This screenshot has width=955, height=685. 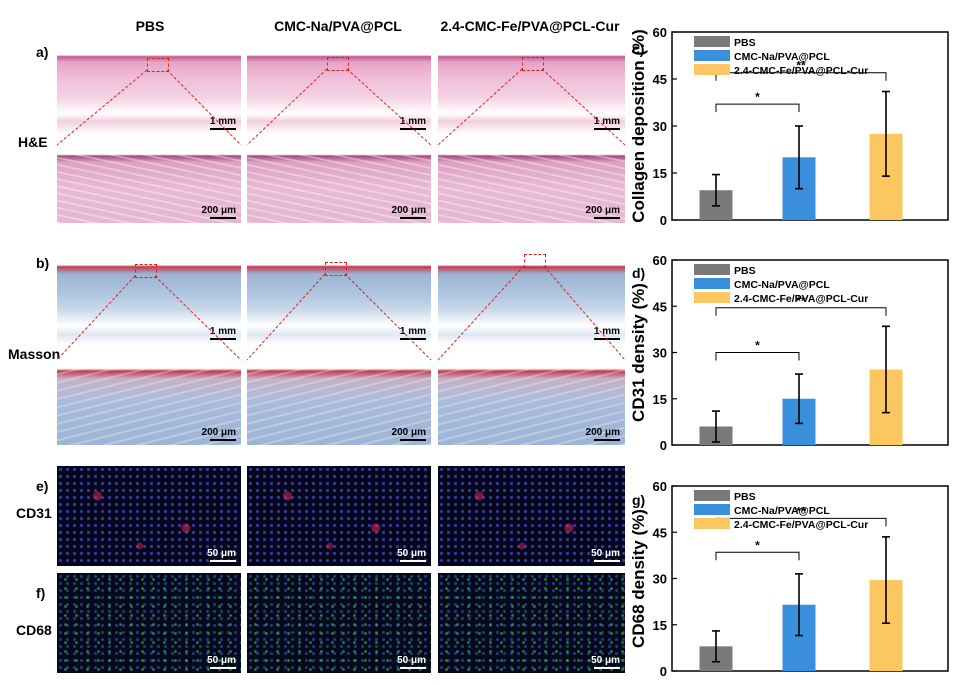 I want to click on cd68-cmc-image: 50 μm, so click(x=339, y=623).